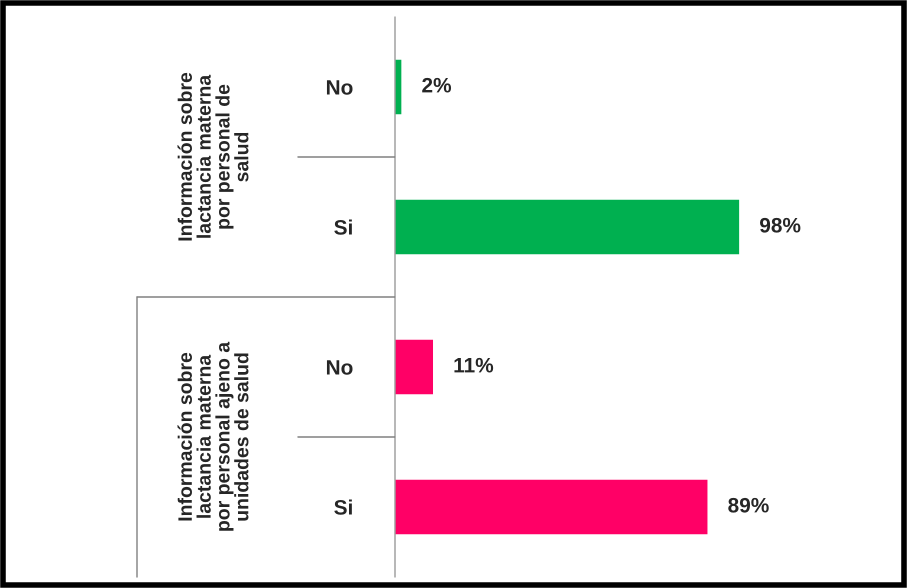  Describe the element at coordinates (437, 85) in the screenshot. I see `data-label: 2%` at that location.